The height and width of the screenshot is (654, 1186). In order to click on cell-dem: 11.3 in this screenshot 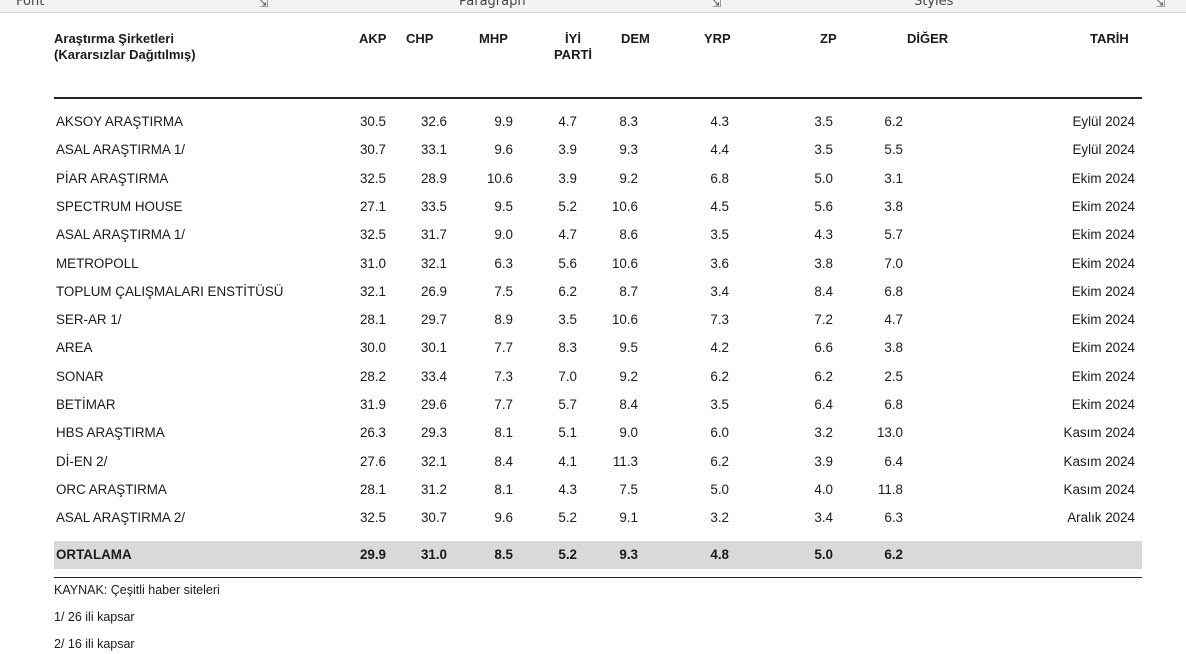, I will do `click(625, 461)`.